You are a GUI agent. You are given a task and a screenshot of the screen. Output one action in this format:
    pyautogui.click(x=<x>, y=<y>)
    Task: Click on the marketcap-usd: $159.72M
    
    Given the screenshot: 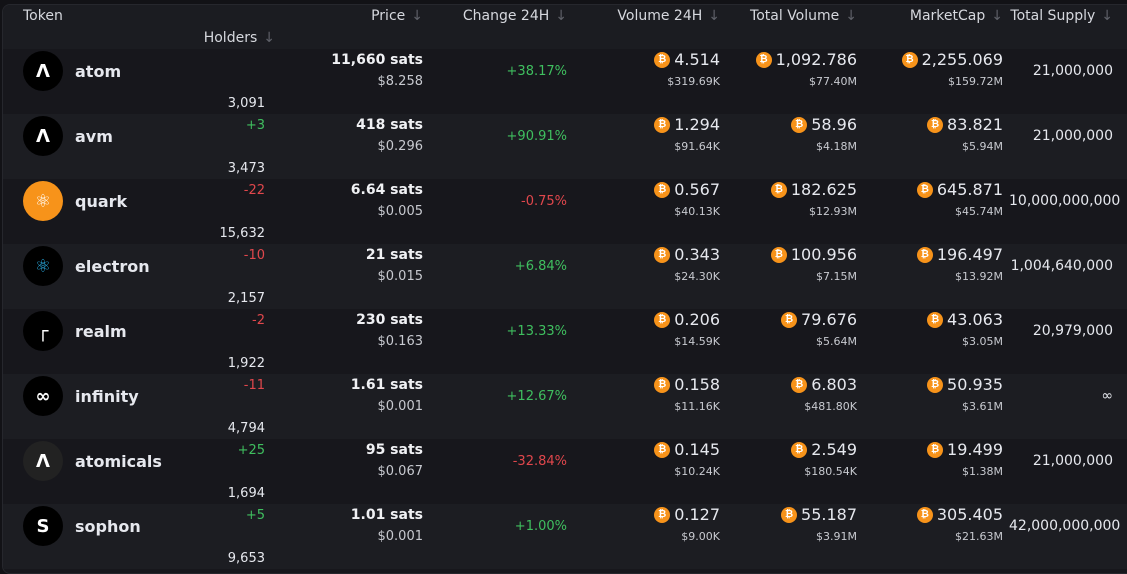 What is the action you would take?
    pyautogui.click(x=975, y=81)
    